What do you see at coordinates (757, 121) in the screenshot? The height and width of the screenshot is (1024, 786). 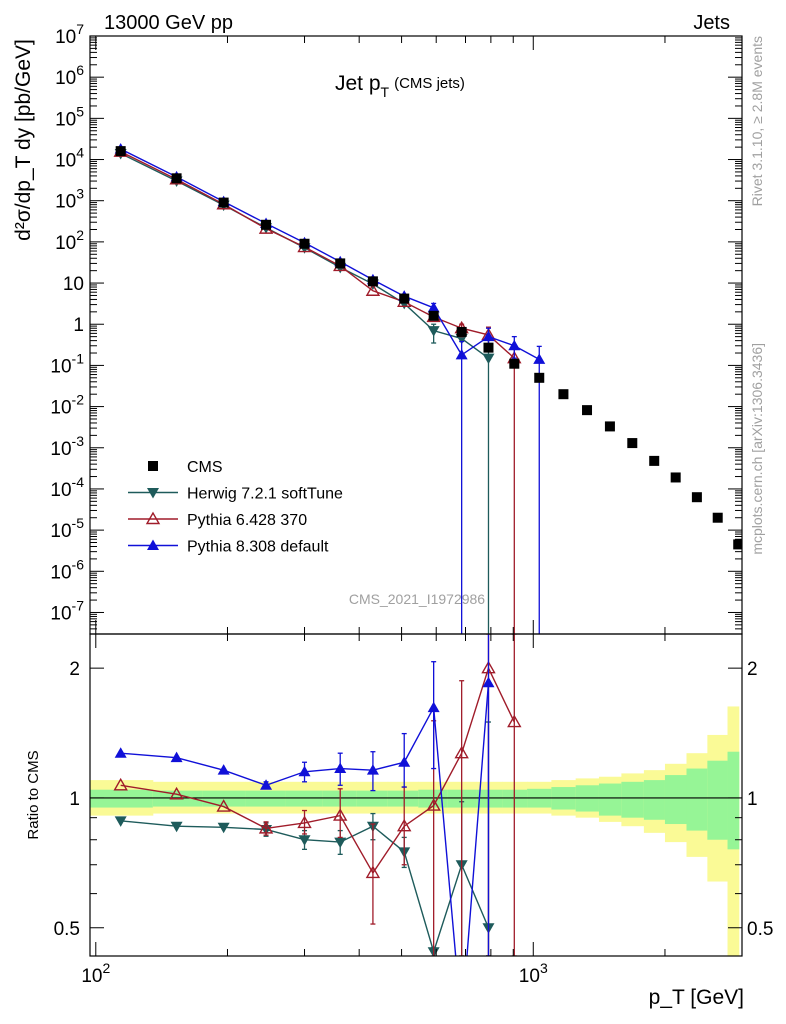 I see `rivet-version-label: Rivet 3.1.10, ≥ 2.8M events` at bounding box center [757, 121].